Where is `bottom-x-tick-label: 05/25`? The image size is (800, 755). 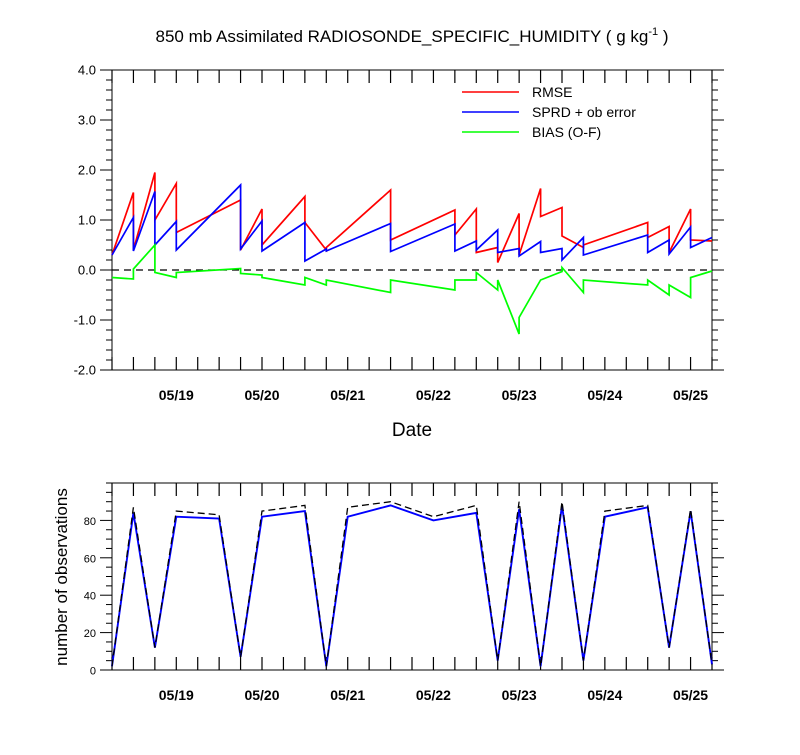
bottom-x-tick-label: 05/25 is located at coordinates (690, 695).